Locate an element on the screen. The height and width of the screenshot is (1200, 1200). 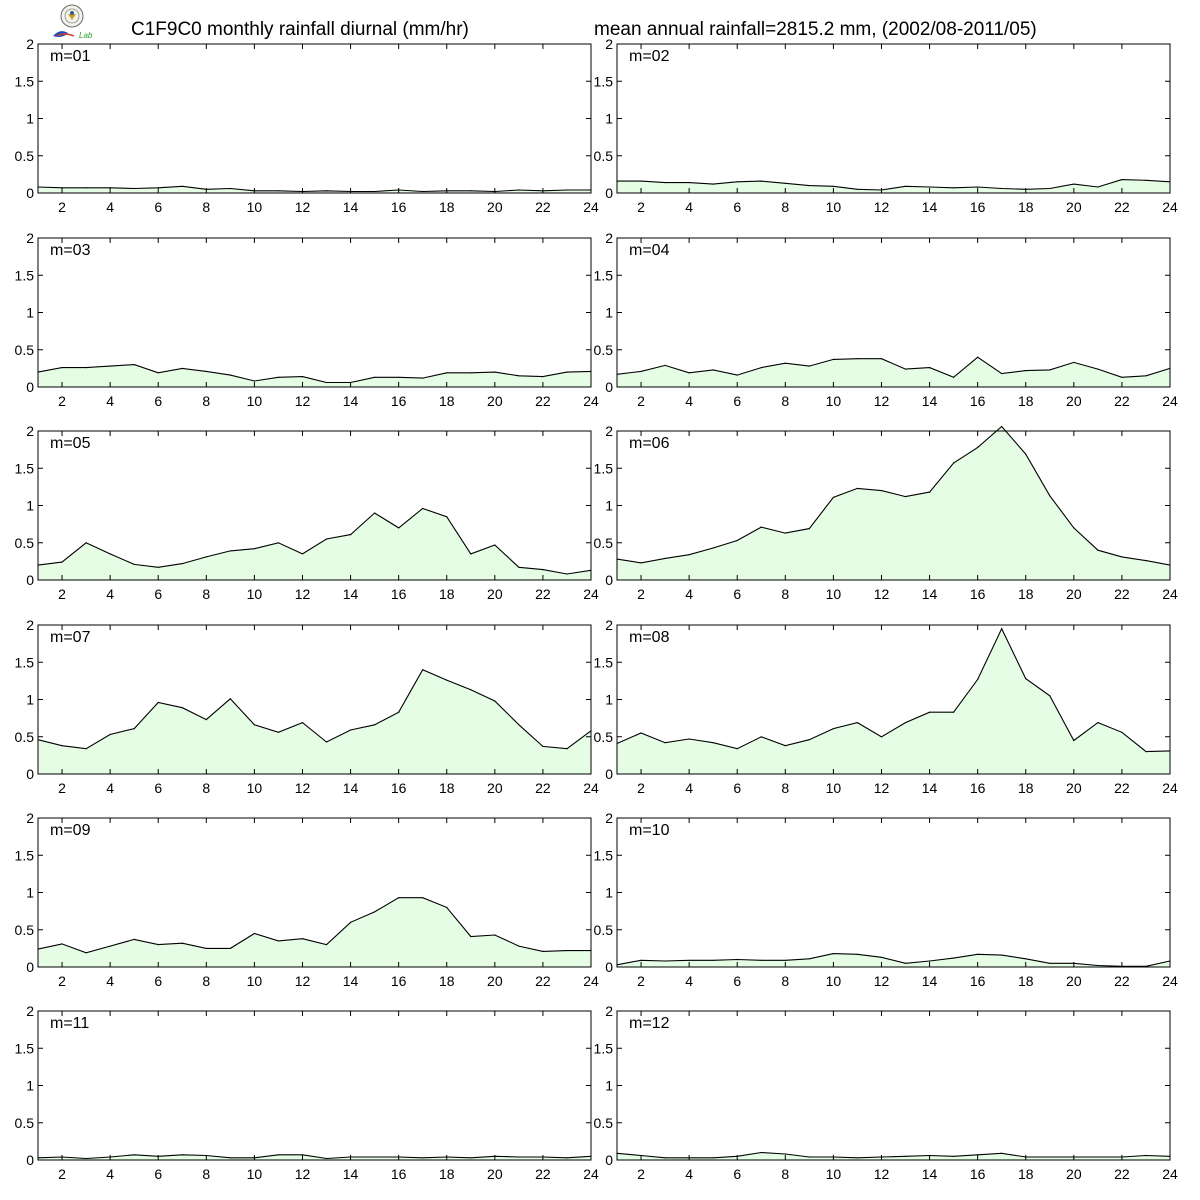
x-tick-label: 18 is located at coordinates (1026, 788).